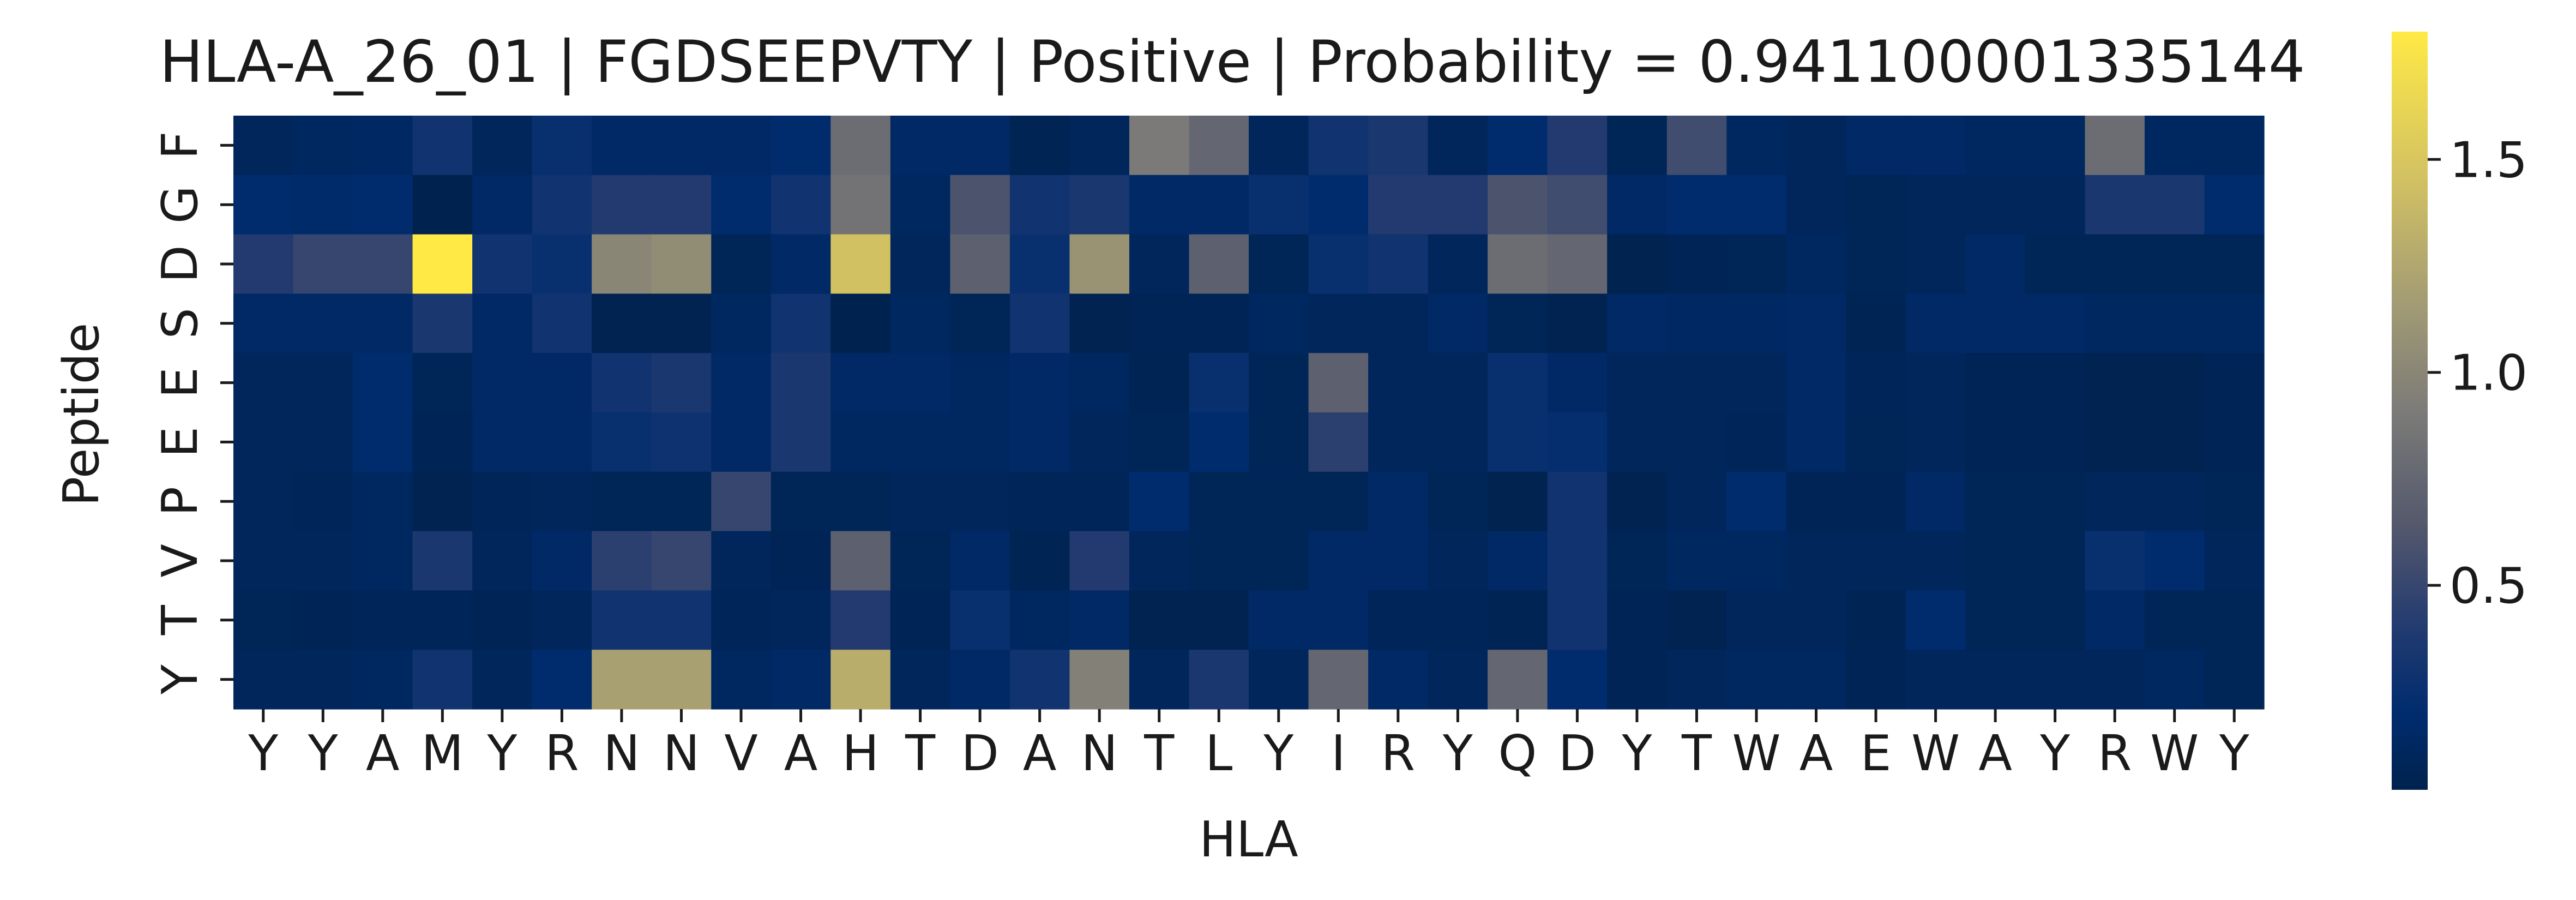 The height and width of the screenshot is (900, 2576). Describe the element at coordinates (2488, 586) in the screenshot. I see `colorbar-tick-label: 0.5` at that location.